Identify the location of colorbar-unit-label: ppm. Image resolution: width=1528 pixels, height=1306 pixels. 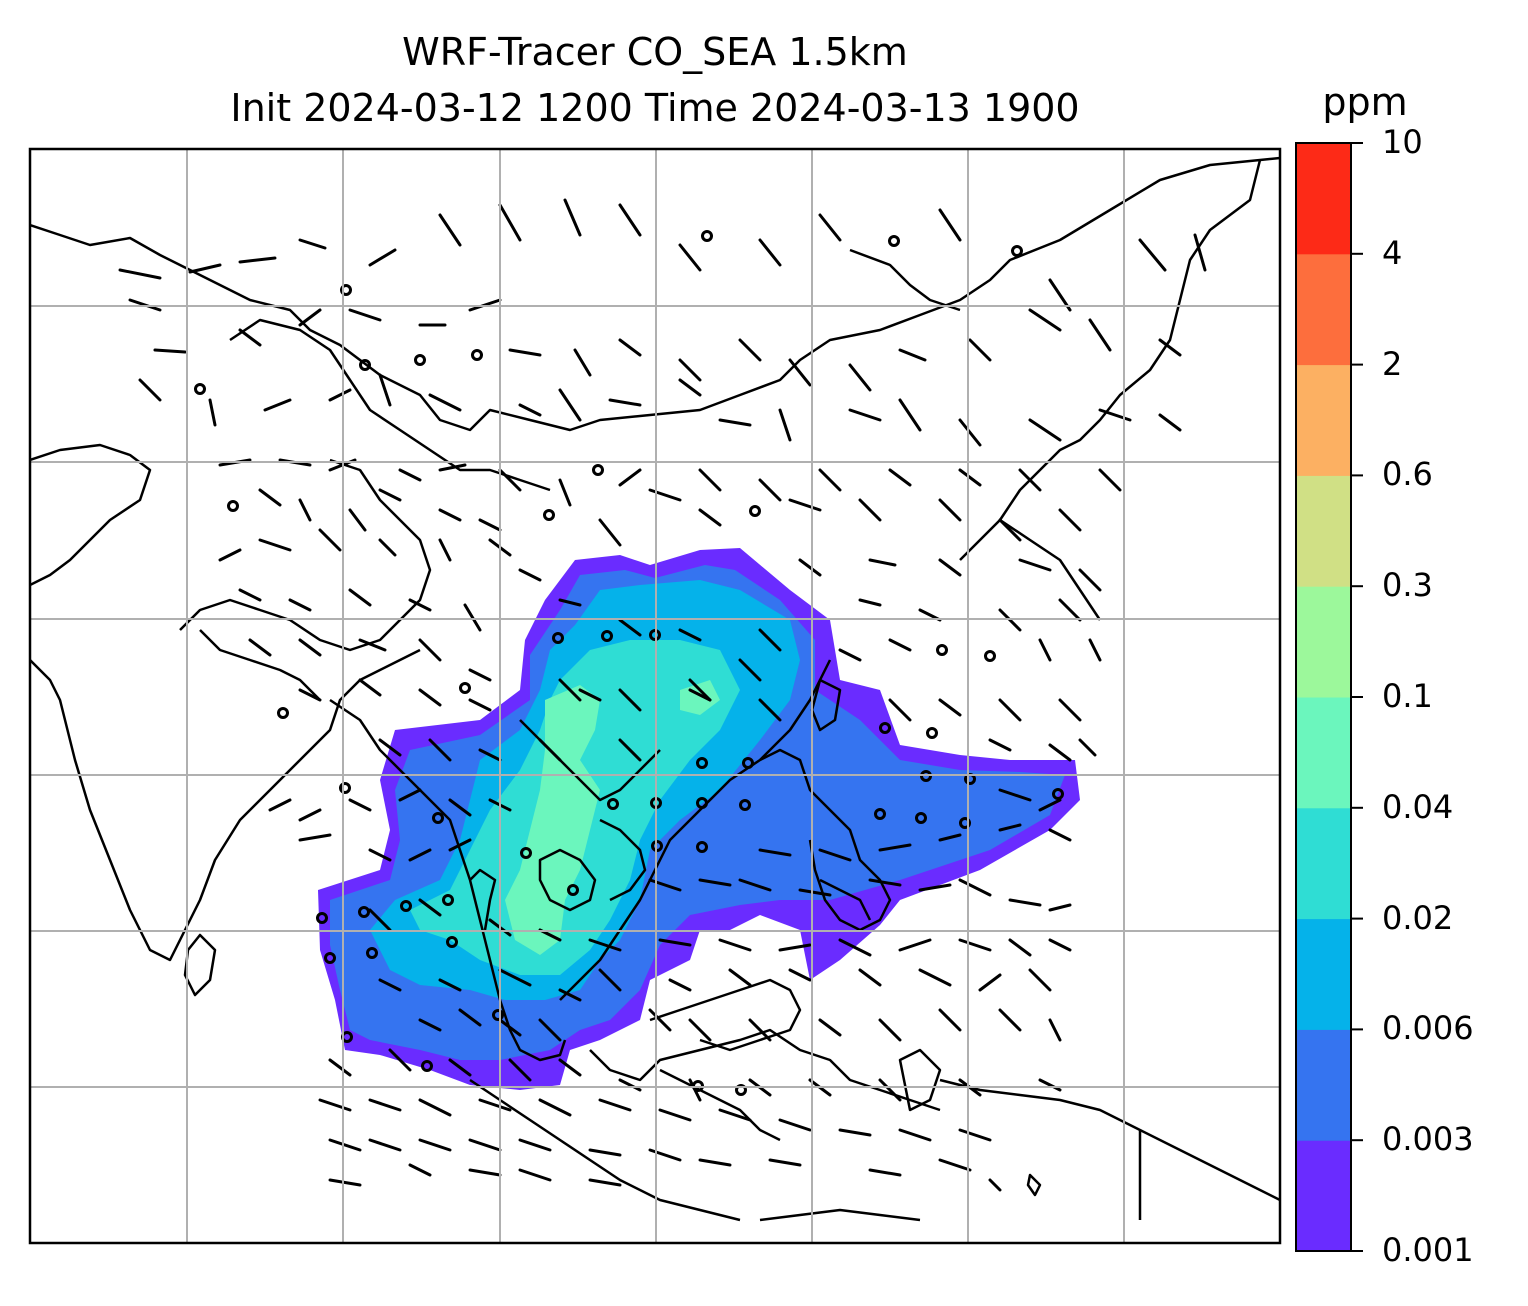
(1365, 102).